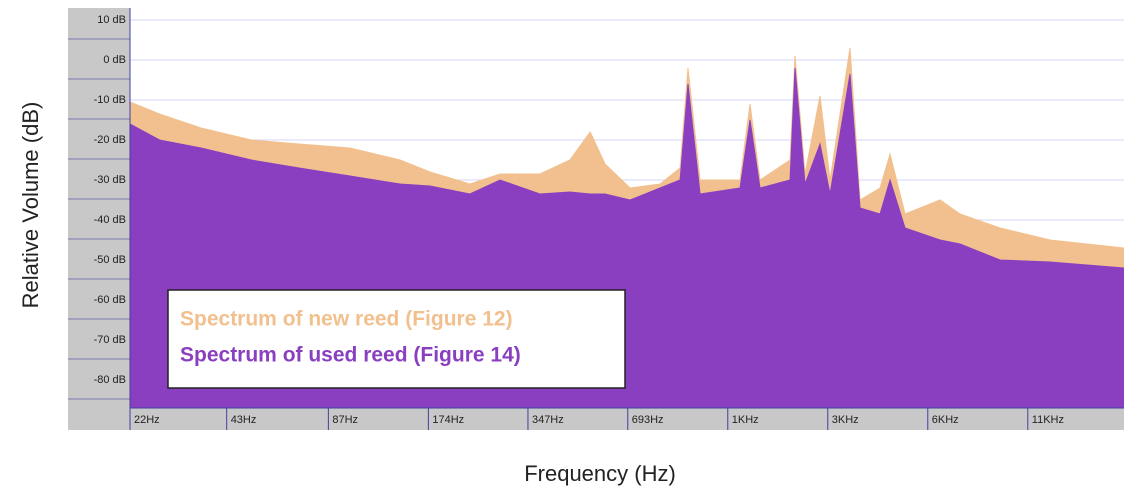 This screenshot has width=1124, height=495. Describe the element at coordinates (346, 319) in the screenshot. I see `legend-label: Spectrum of new reed (Figure 12)` at that location.